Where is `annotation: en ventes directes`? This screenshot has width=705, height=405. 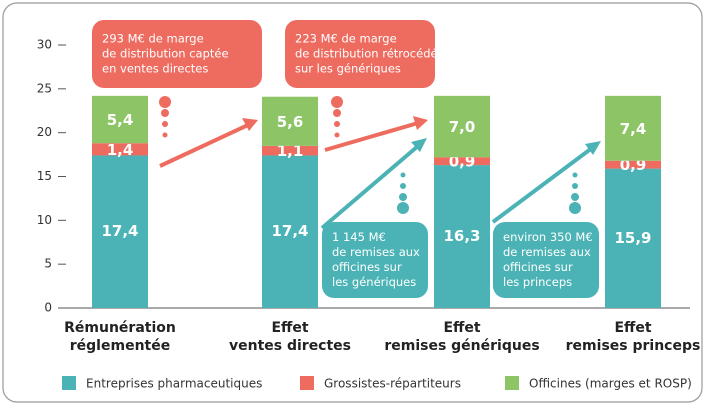
annotation: en ventes directes is located at coordinates (155, 69).